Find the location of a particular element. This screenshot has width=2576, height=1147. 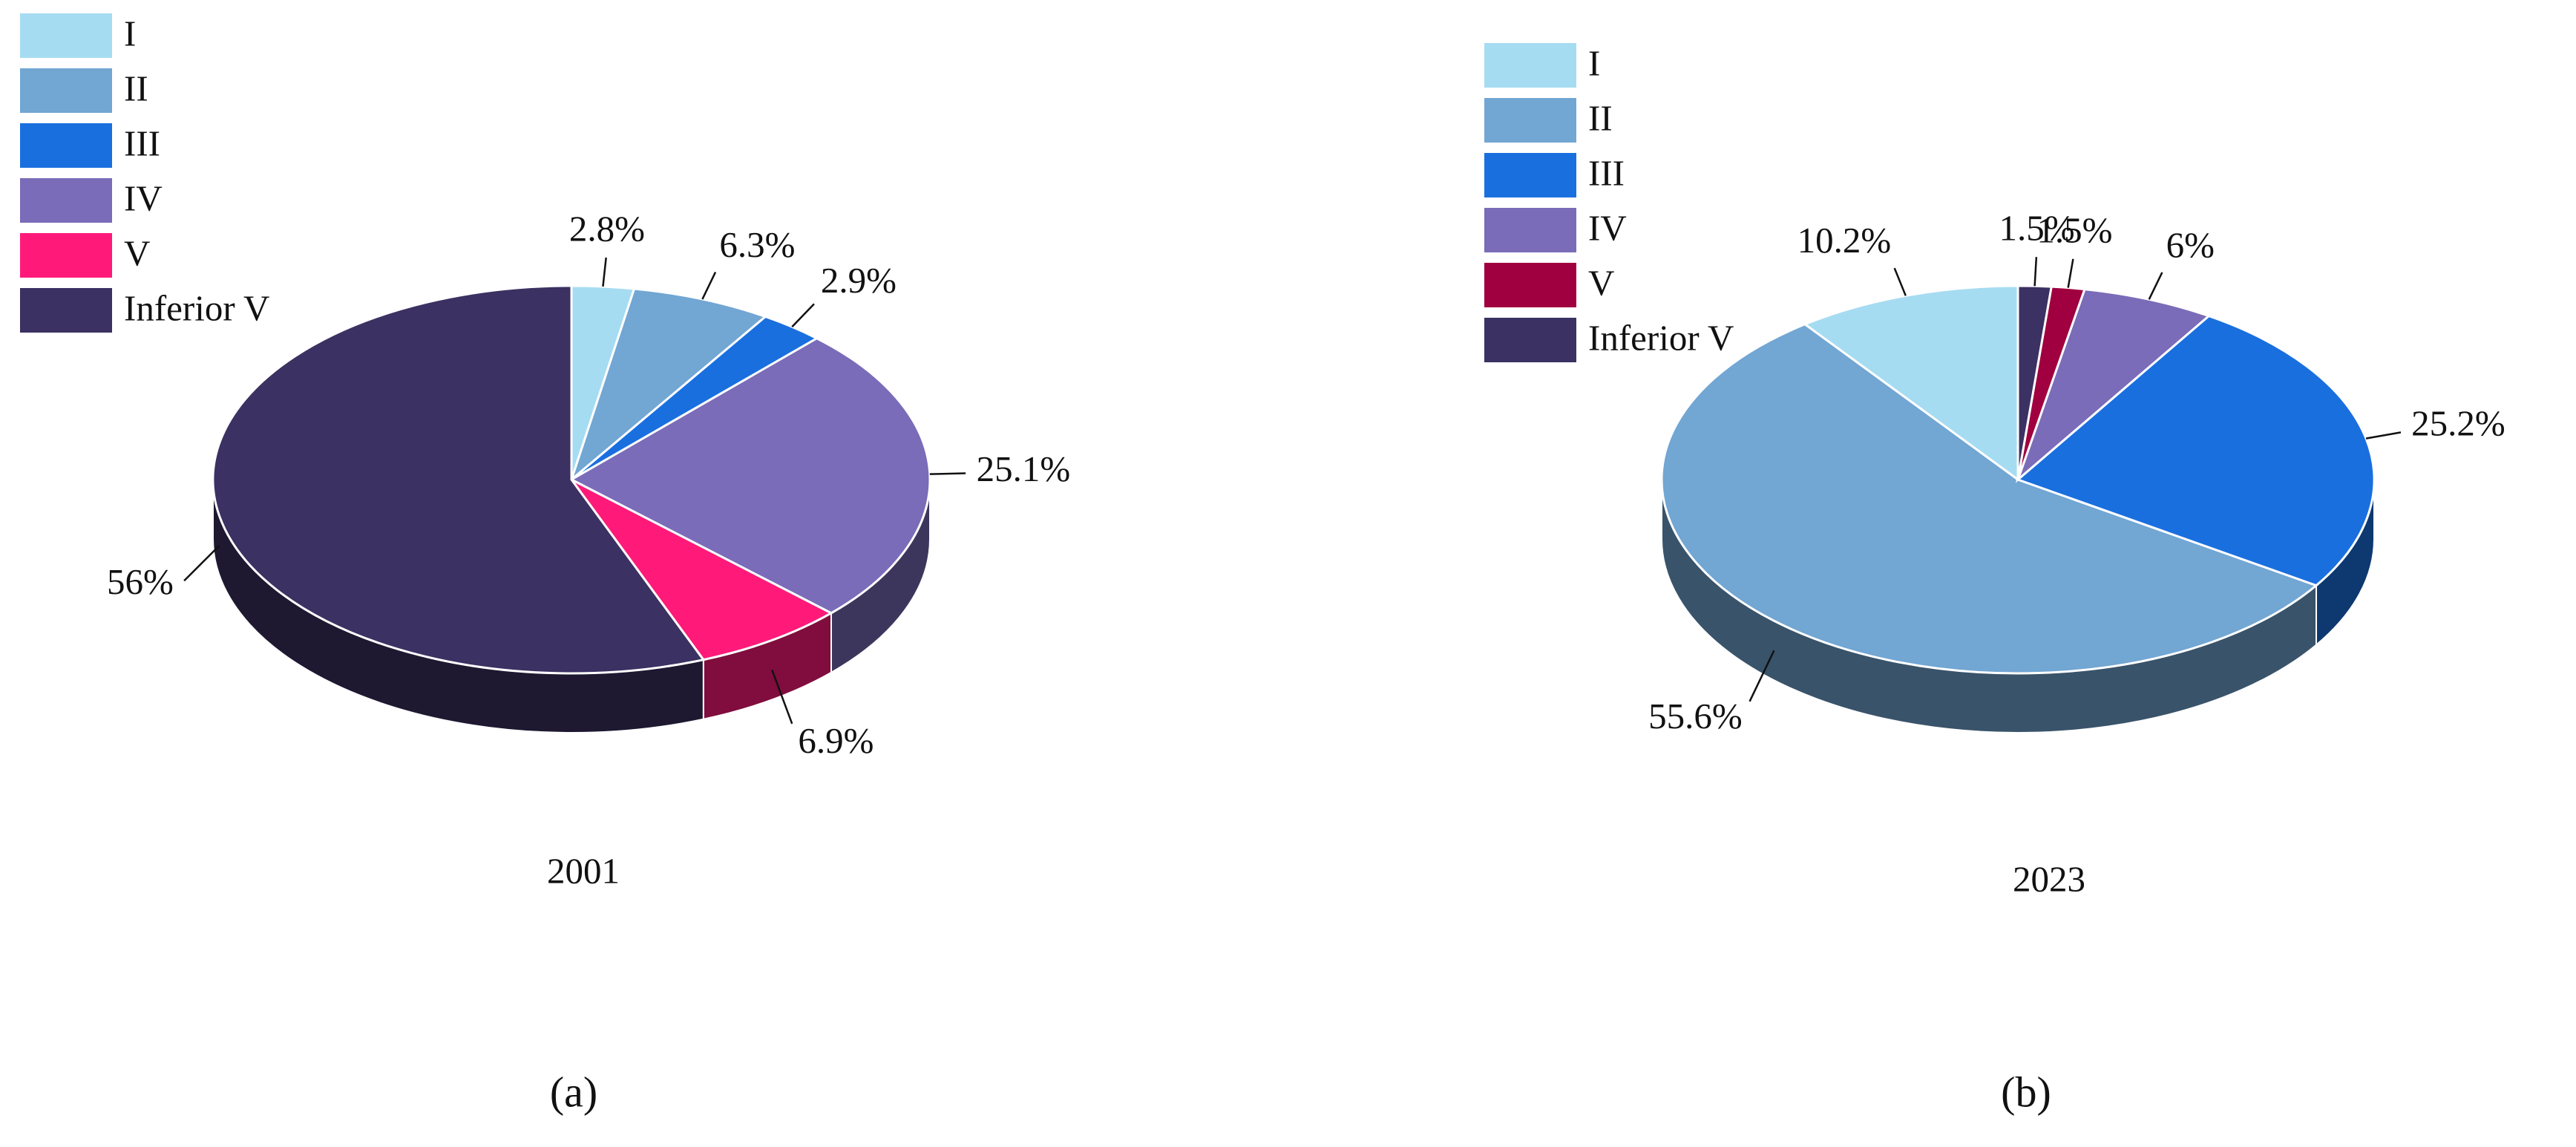

data-label: 6.3% is located at coordinates (757, 244).